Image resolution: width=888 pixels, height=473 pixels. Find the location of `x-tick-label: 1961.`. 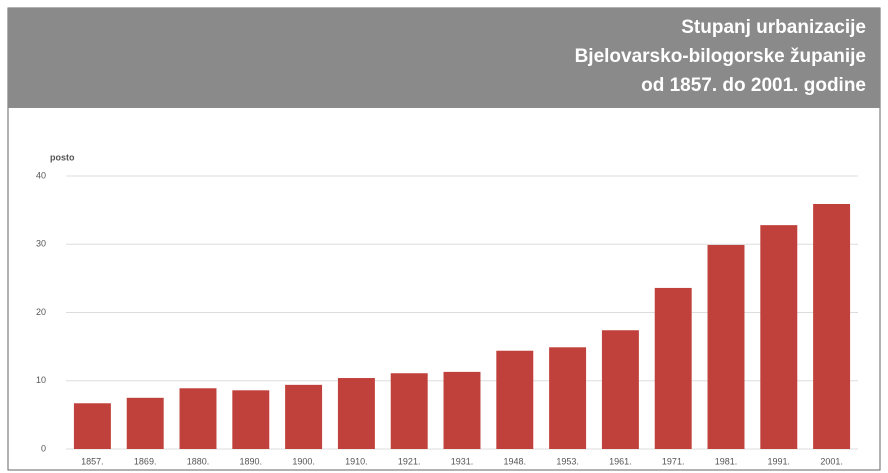

x-tick-label: 1961. is located at coordinates (620, 461).